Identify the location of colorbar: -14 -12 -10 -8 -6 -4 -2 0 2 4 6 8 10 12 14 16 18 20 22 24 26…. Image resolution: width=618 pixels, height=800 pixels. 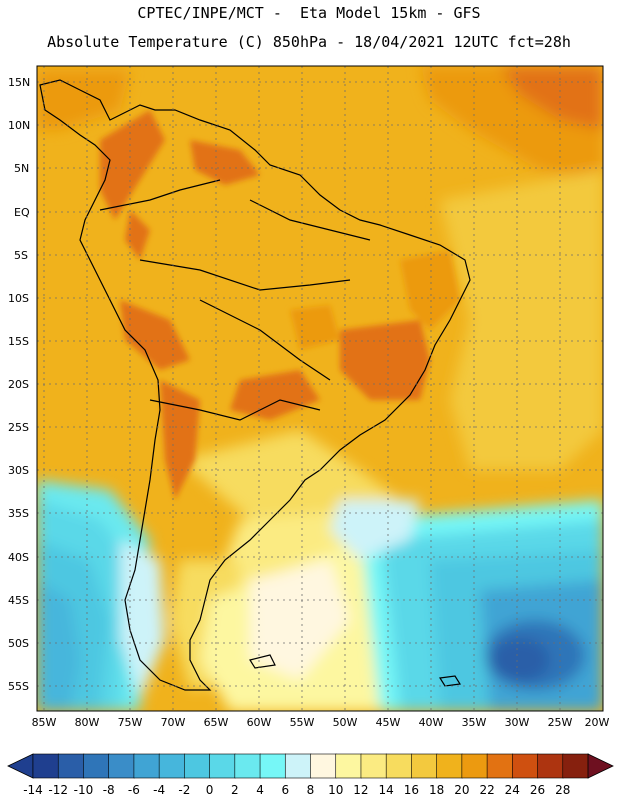
(310, 775).